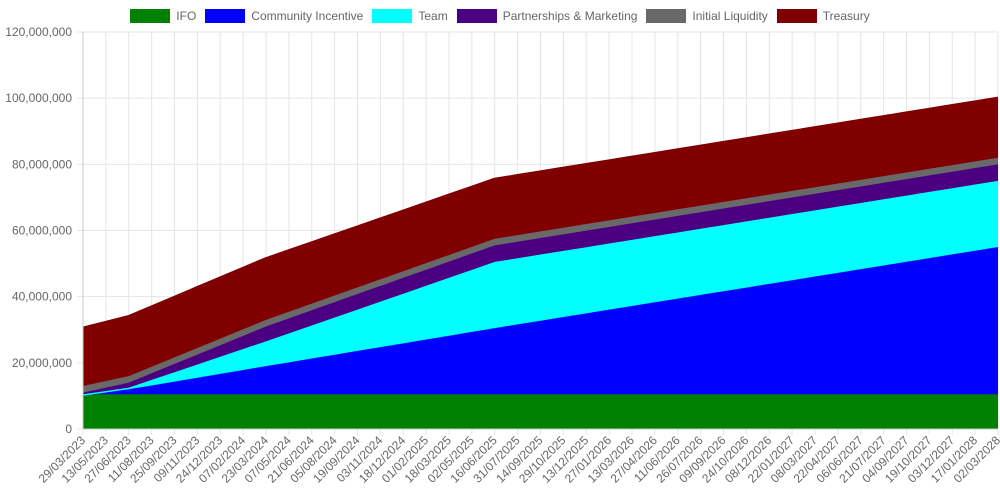 The height and width of the screenshot is (500, 1000). Describe the element at coordinates (42, 297) in the screenshot. I see `y-tick-label: 40,000,000` at that location.